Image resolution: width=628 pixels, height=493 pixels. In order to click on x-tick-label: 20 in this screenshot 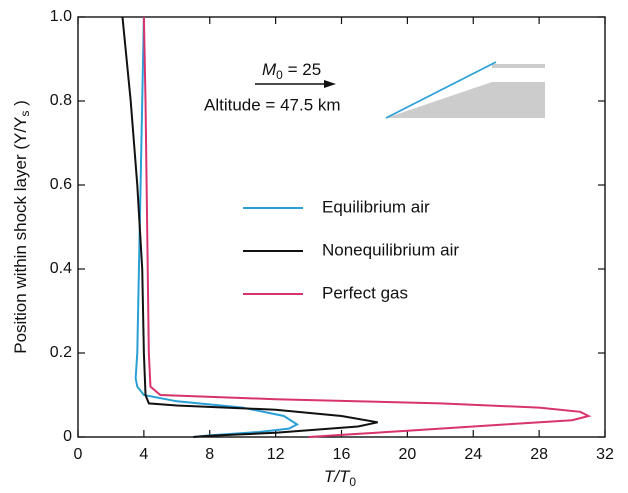, I will do `click(407, 454)`.